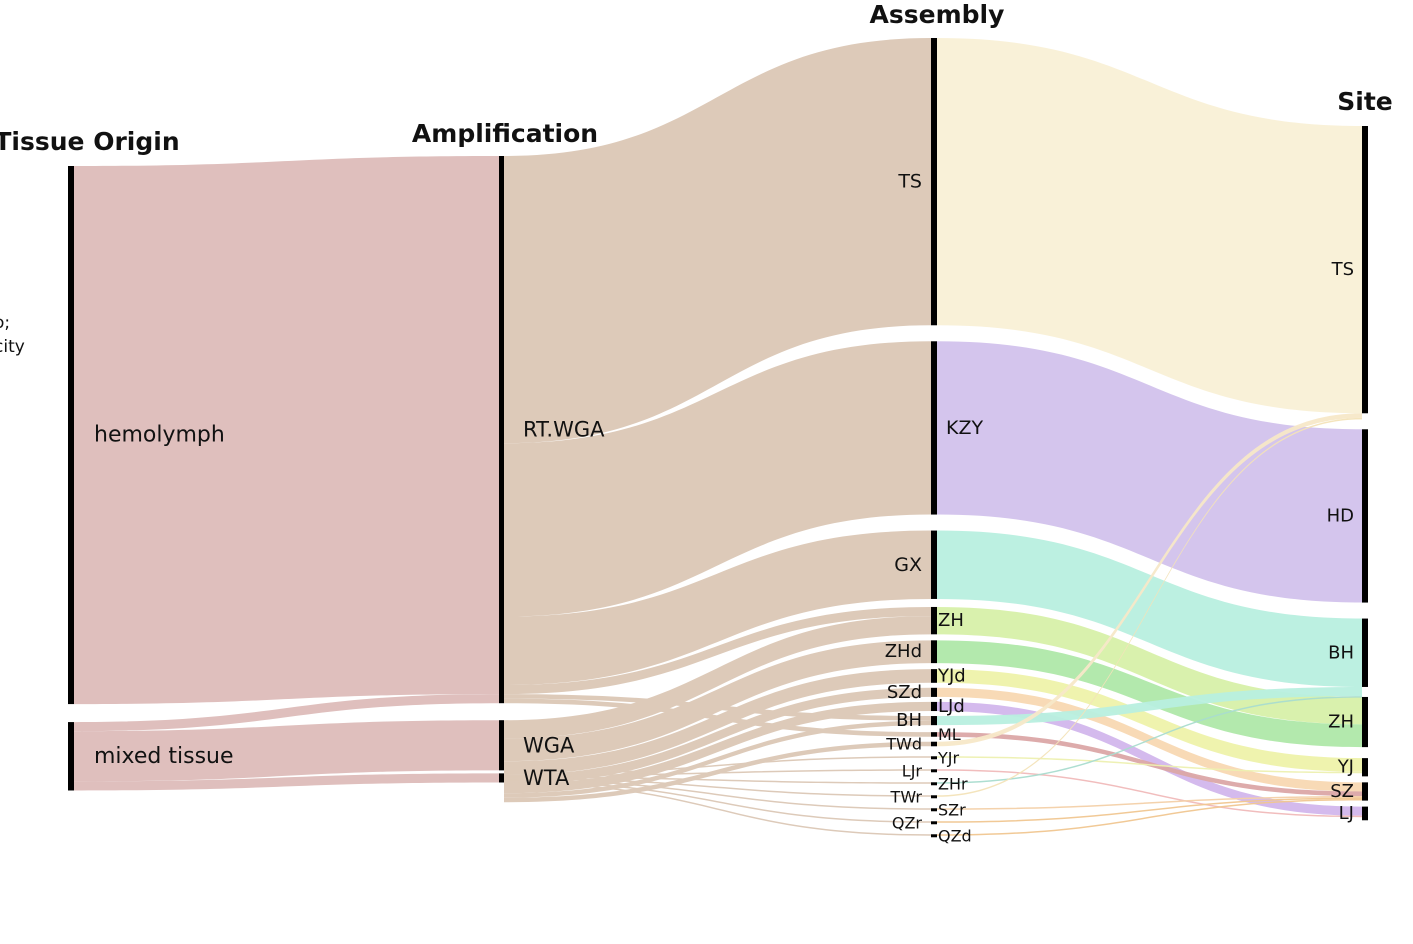  I want to click on node-label-asm-KZY: KZY, so click(964, 428).